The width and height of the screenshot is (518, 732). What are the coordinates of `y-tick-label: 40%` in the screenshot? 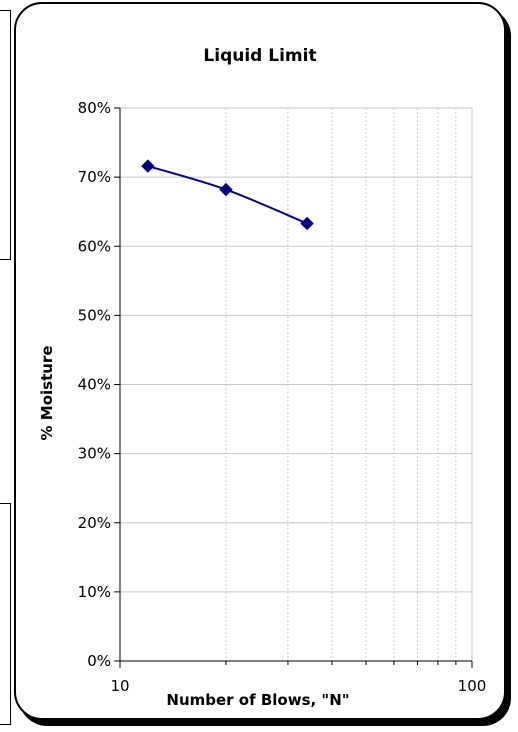 It's located at (94, 385).